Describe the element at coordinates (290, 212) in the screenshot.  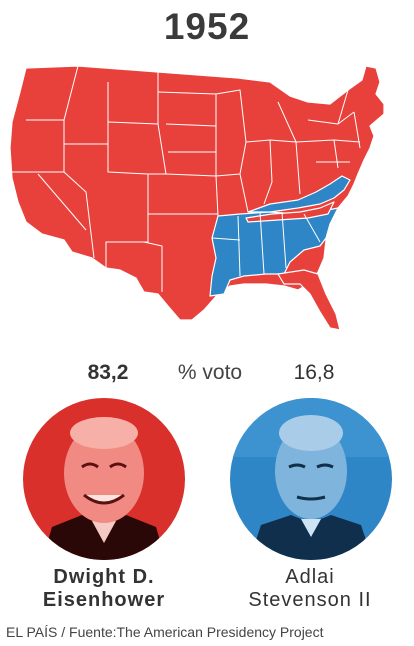
I see `map-region-tennessee` at that location.